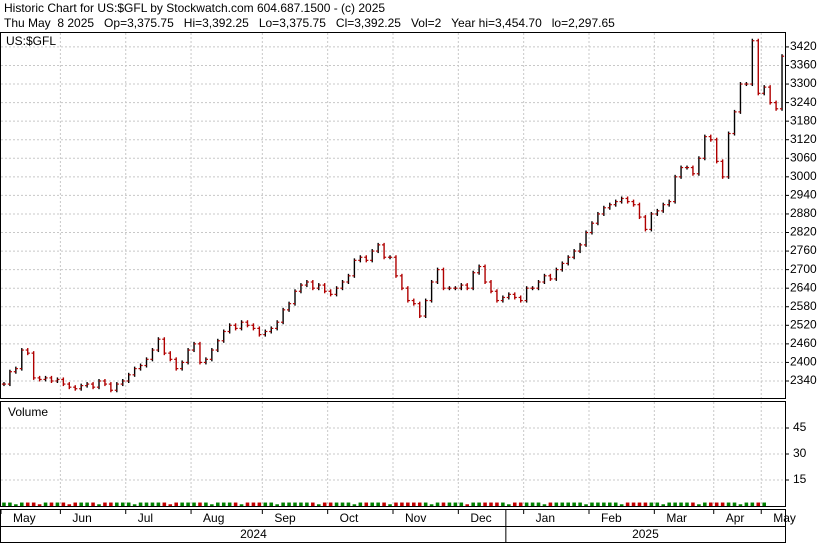 This screenshot has width=830, height=543. What do you see at coordinates (676, 518) in the screenshot?
I see `x-tick-label: Mar` at bounding box center [676, 518].